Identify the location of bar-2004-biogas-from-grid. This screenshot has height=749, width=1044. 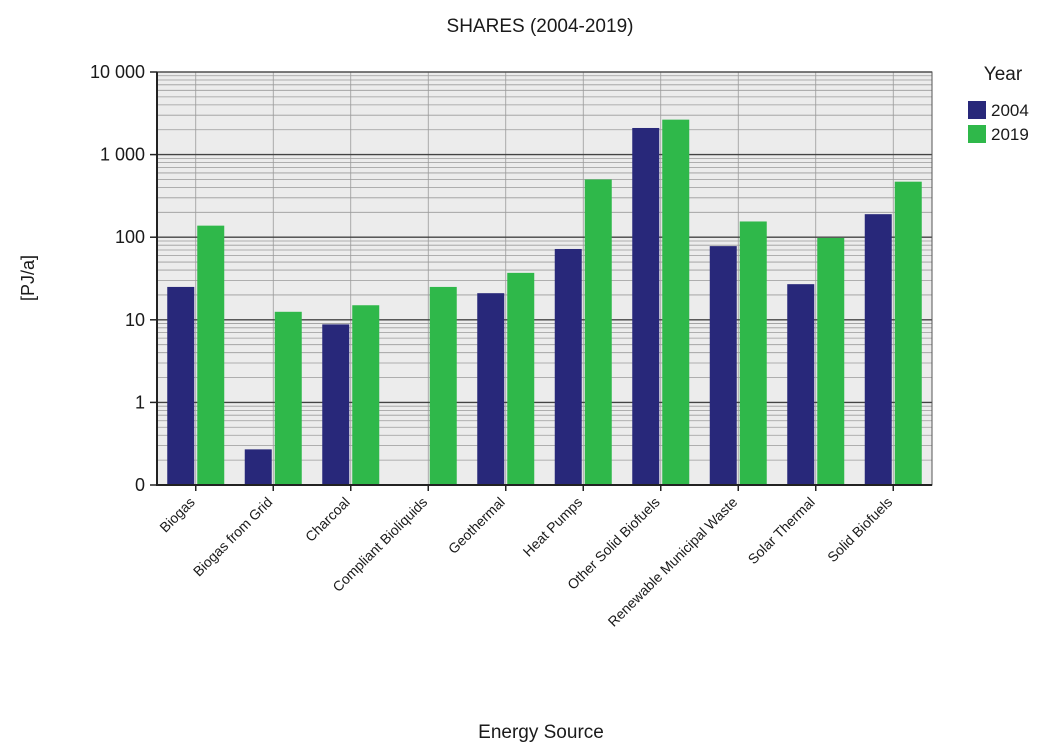
(258, 467).